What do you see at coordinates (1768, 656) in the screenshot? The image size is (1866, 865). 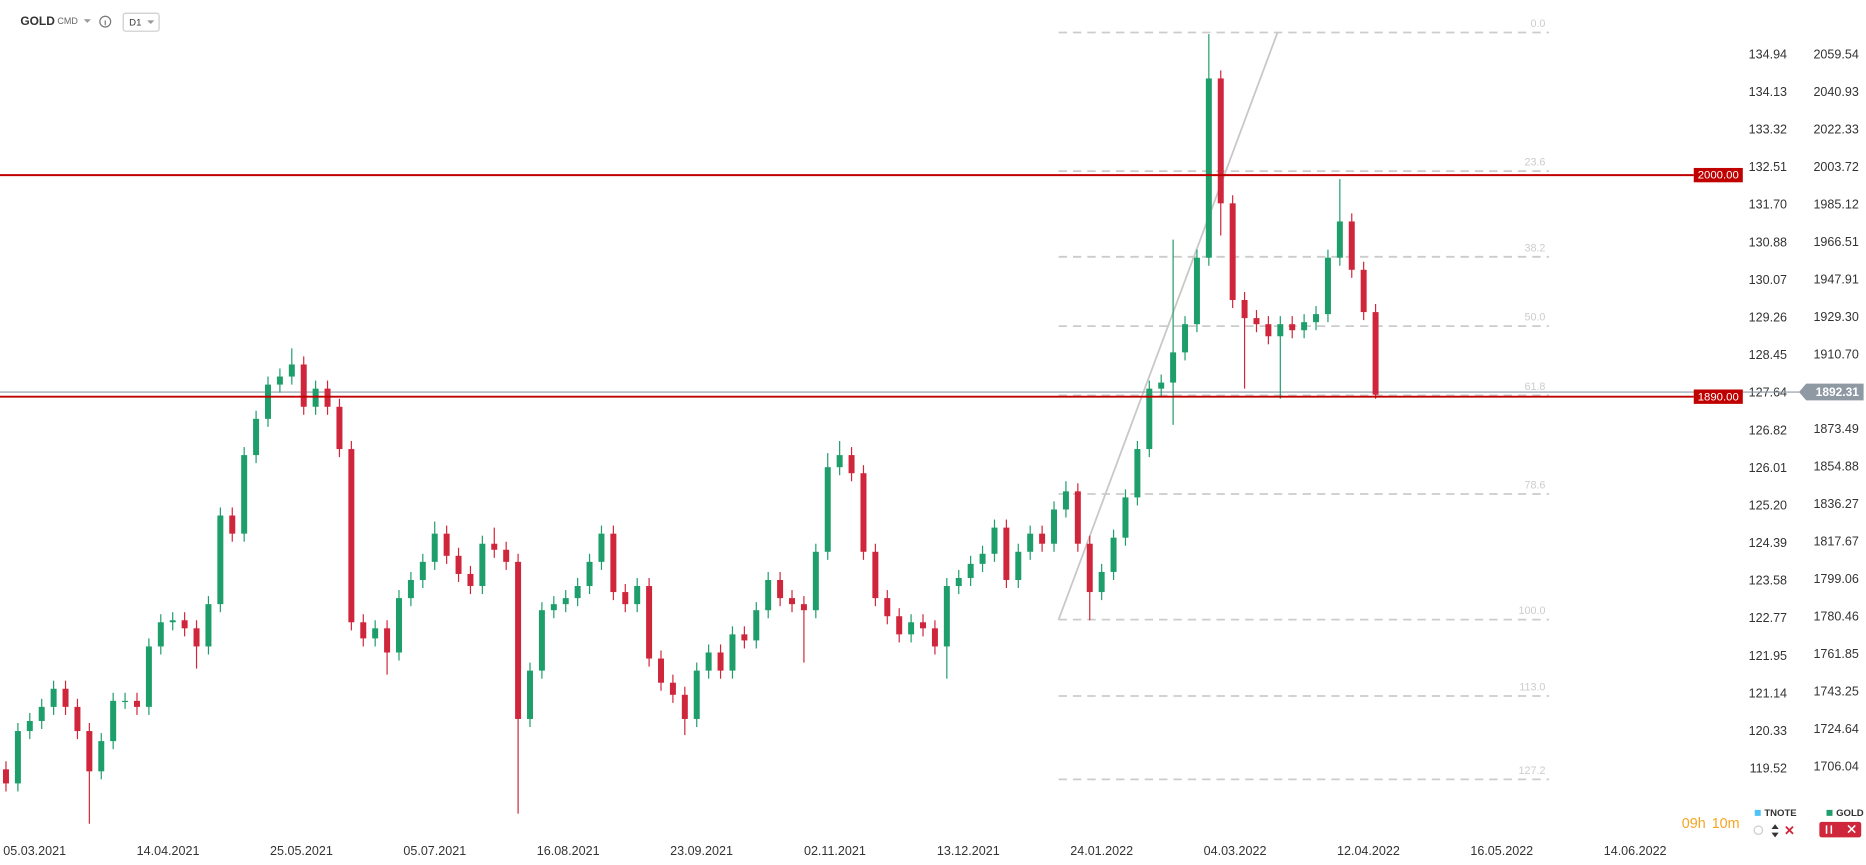 I see `y2-tick-label: 121.95` at bounding box center [1768, 656].